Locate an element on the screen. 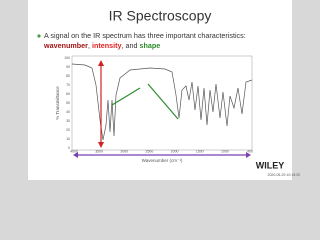 The width and height of the screenshot is (320, 240). x-tick-label: 3000 is located at coordinates (124, 151).